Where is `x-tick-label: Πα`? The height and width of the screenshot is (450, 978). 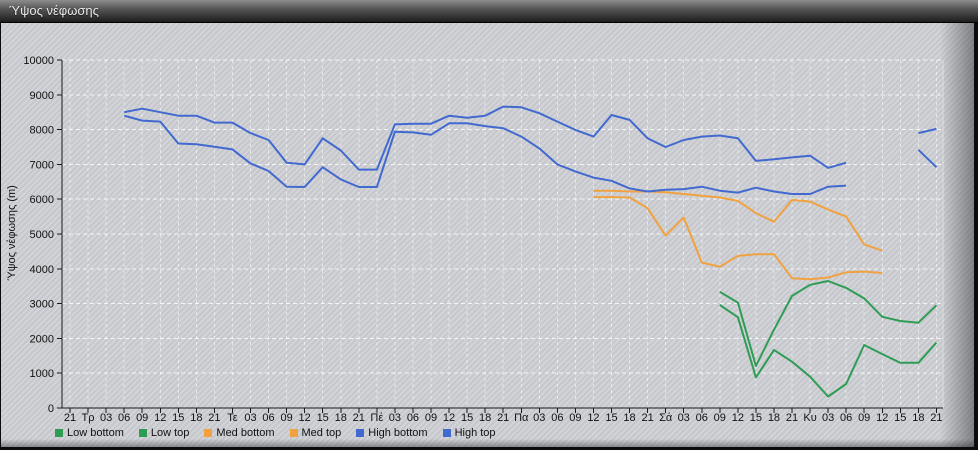
x-tick-label: Πα is located at coordinates (521, 418).